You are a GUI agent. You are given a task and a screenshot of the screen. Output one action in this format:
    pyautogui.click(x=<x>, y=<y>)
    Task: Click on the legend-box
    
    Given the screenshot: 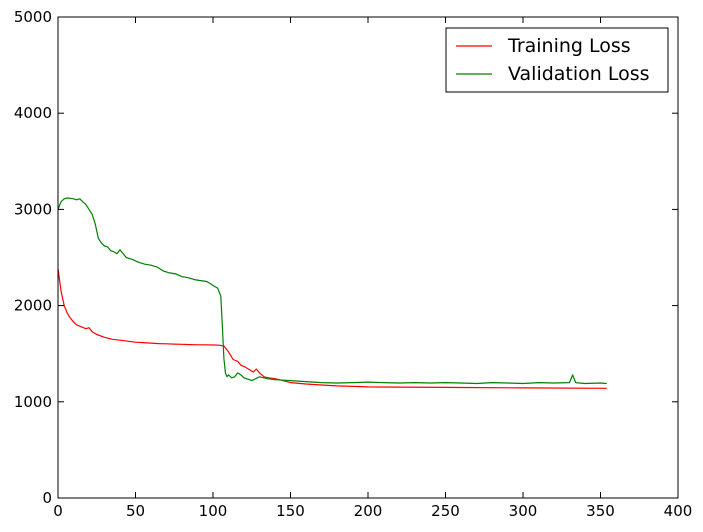 What is the action you would take?
    pyautogui.click(x=557, y=60)
    